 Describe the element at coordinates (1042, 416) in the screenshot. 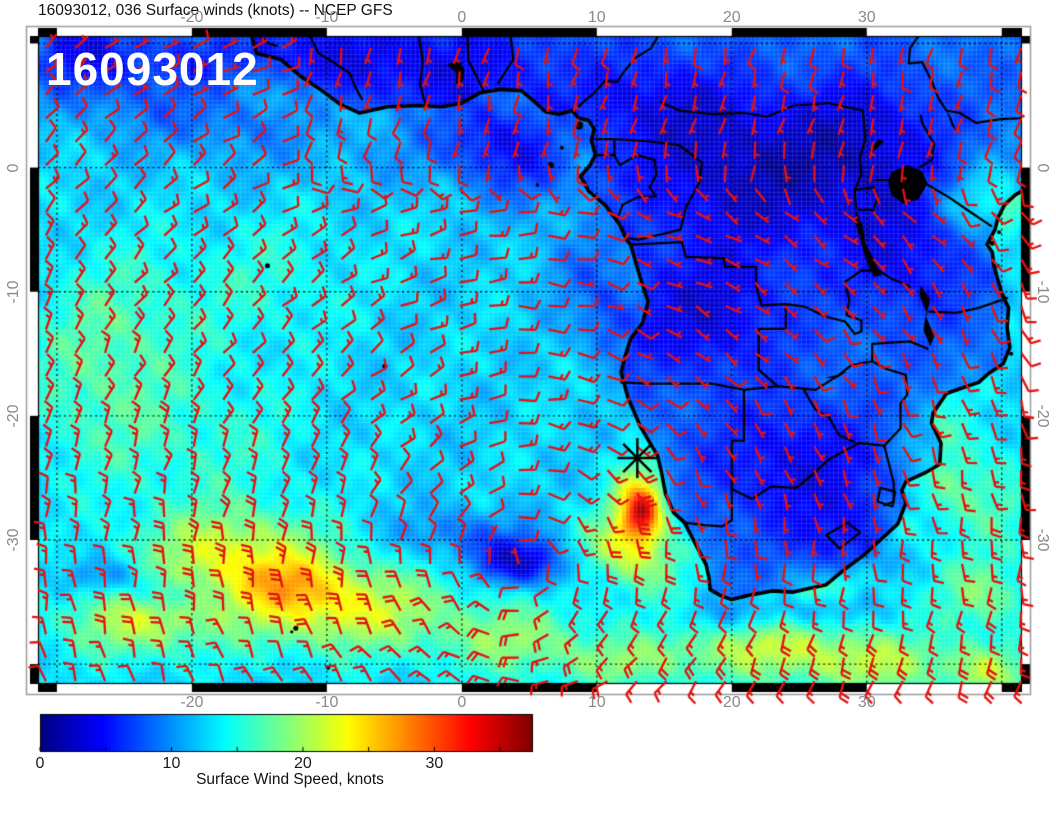

I see `y-axis-tick-right: -20` at that location.